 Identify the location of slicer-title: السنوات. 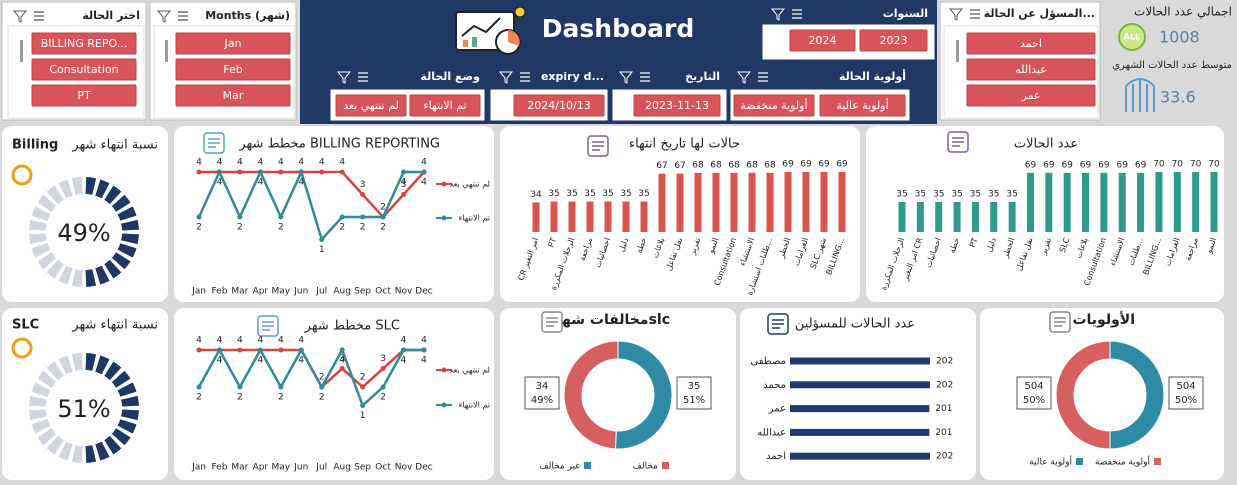
(905, 13).